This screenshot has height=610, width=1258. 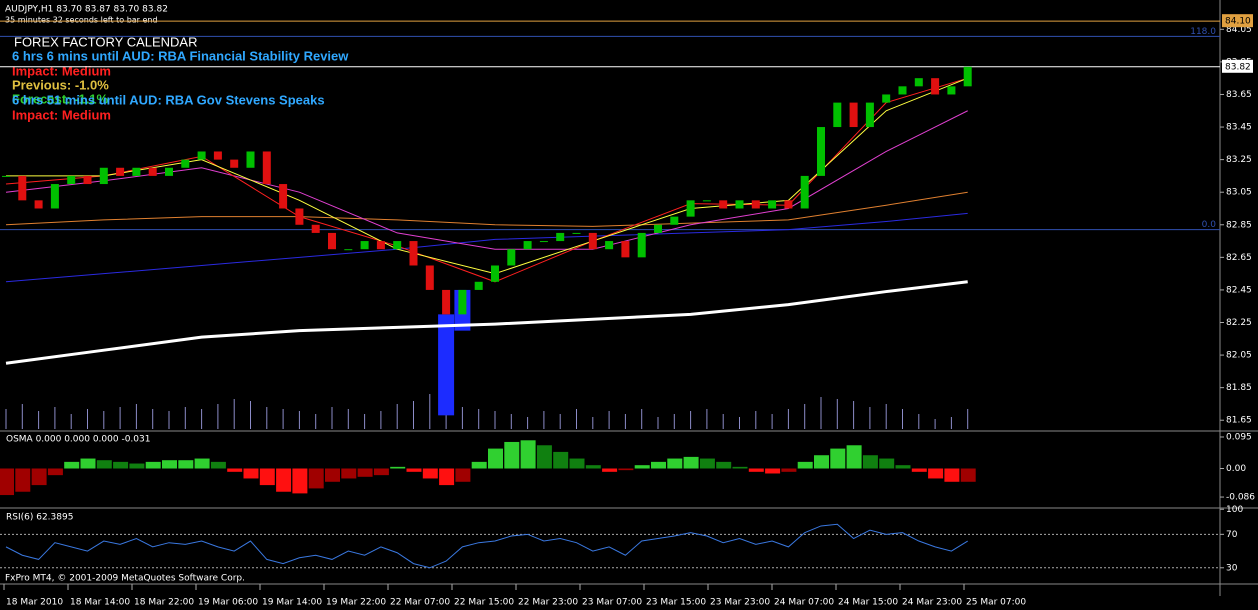 What do you see at coordinates (1239, 128) in the screenshot?
I see `y-tick-label: 83.45` at bounding box center [1239, 128].